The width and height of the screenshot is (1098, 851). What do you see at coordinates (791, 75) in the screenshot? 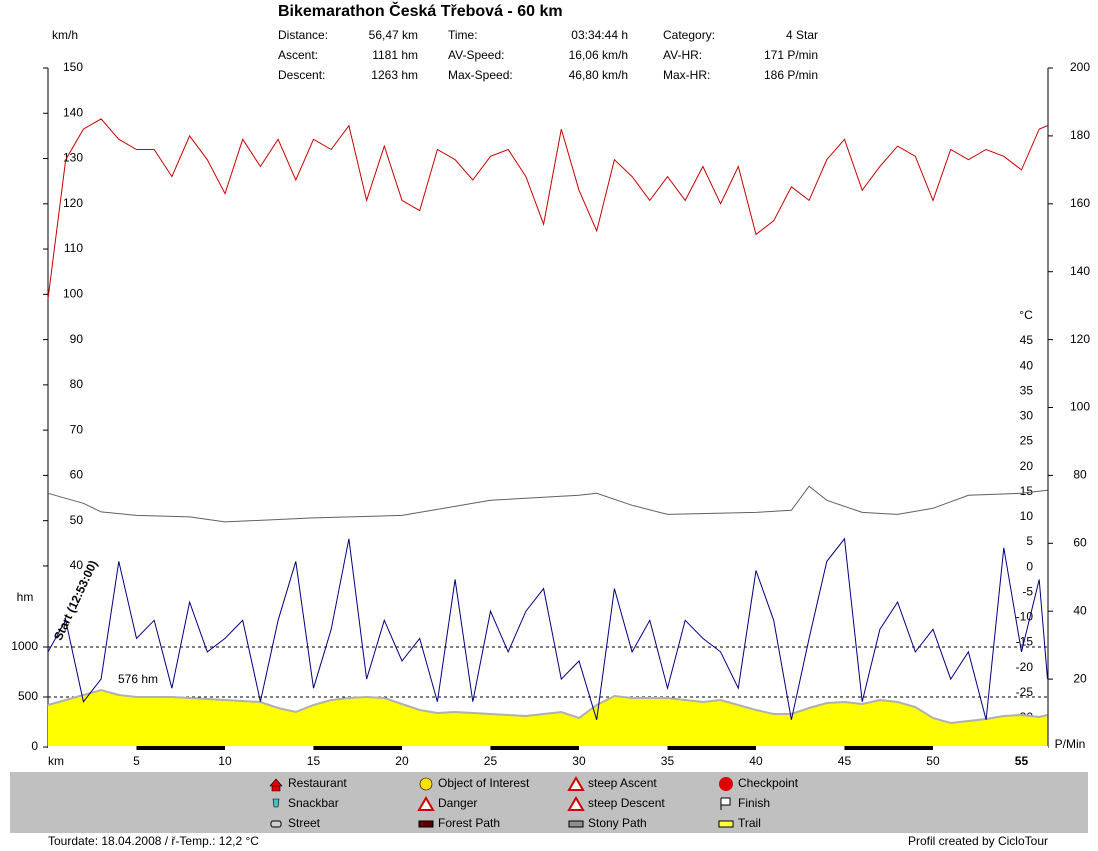
I see `stat-value: 186 P/min` at bounding box center [791, 75].